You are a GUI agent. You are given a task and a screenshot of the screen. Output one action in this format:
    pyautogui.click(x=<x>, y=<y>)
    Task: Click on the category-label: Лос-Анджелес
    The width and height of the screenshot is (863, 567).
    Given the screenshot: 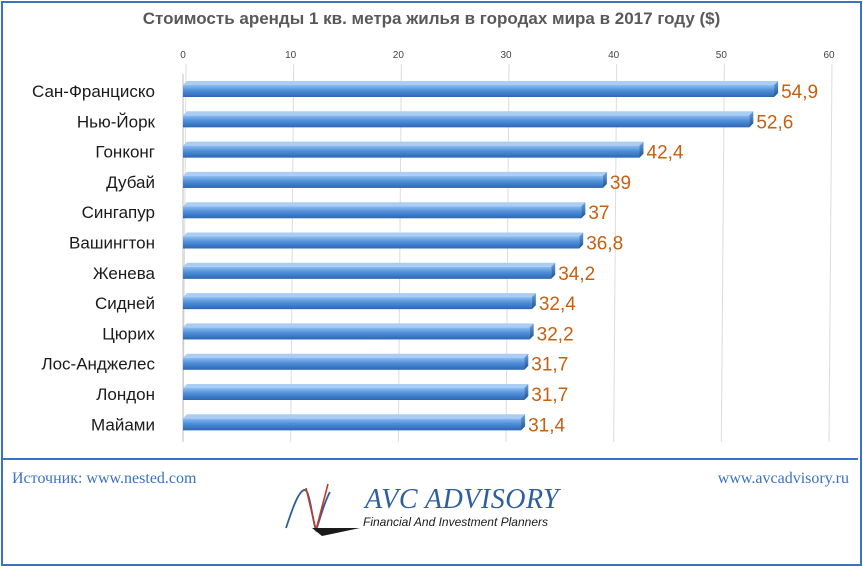 What is the action you would take?
    pyautogui.click(x=98, y=364)
    